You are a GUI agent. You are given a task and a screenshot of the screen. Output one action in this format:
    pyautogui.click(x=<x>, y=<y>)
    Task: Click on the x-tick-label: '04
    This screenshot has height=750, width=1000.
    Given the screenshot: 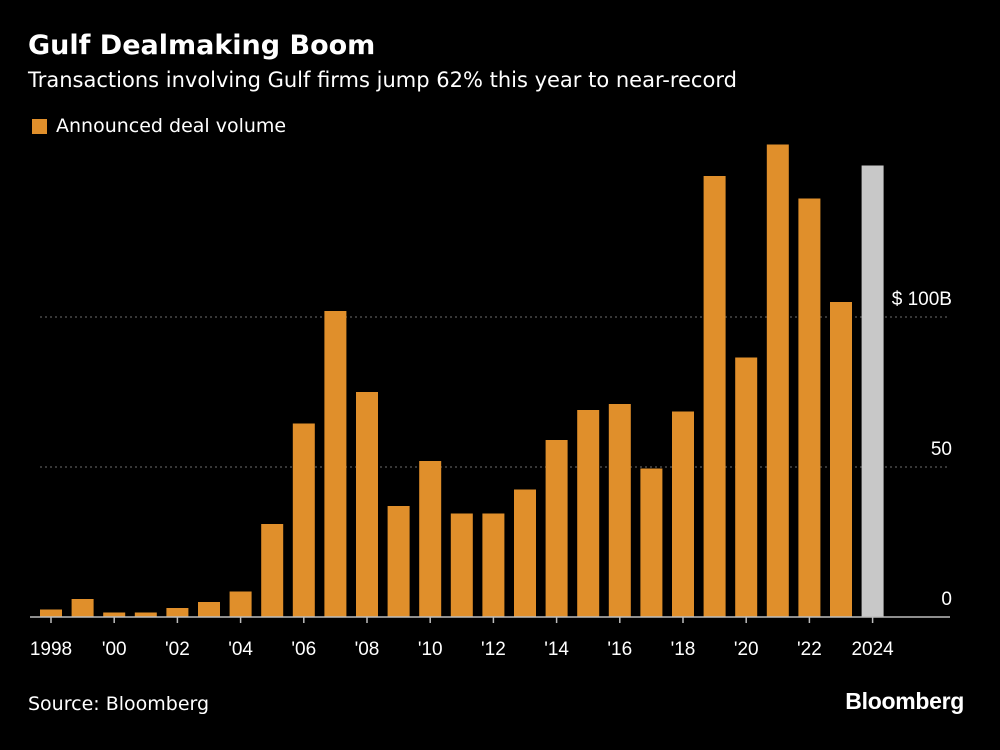 What is the action you would take?
    pyautogui.click(x=240, y=649)
    